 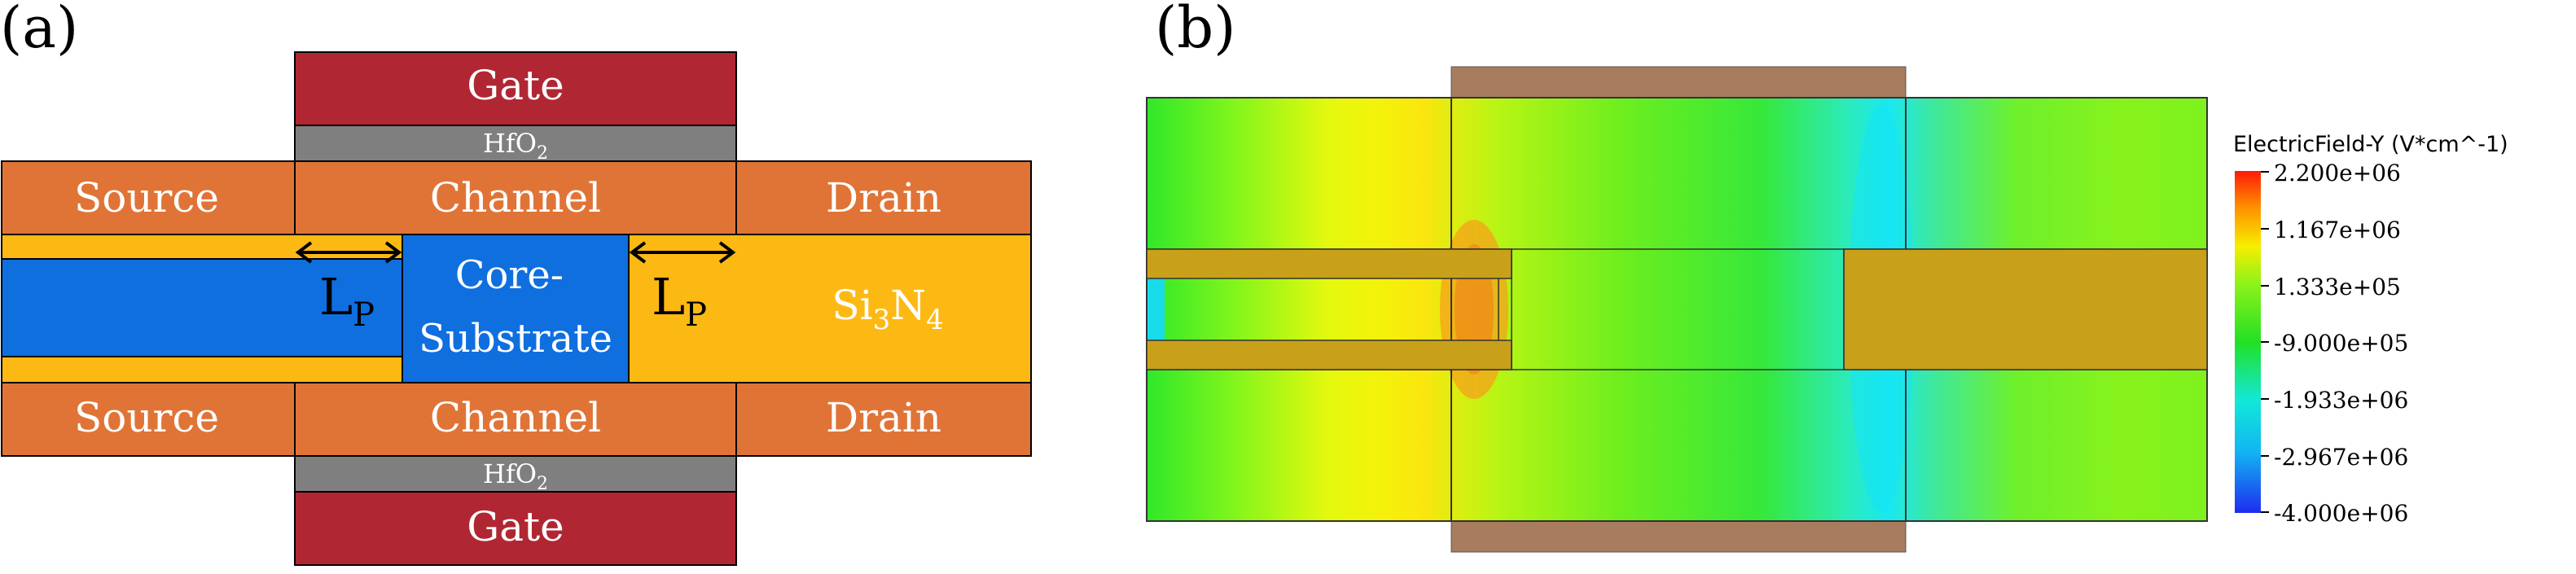 I want to click on legend-tick-label: 1.333e+05, so click(x=2337, y=287).